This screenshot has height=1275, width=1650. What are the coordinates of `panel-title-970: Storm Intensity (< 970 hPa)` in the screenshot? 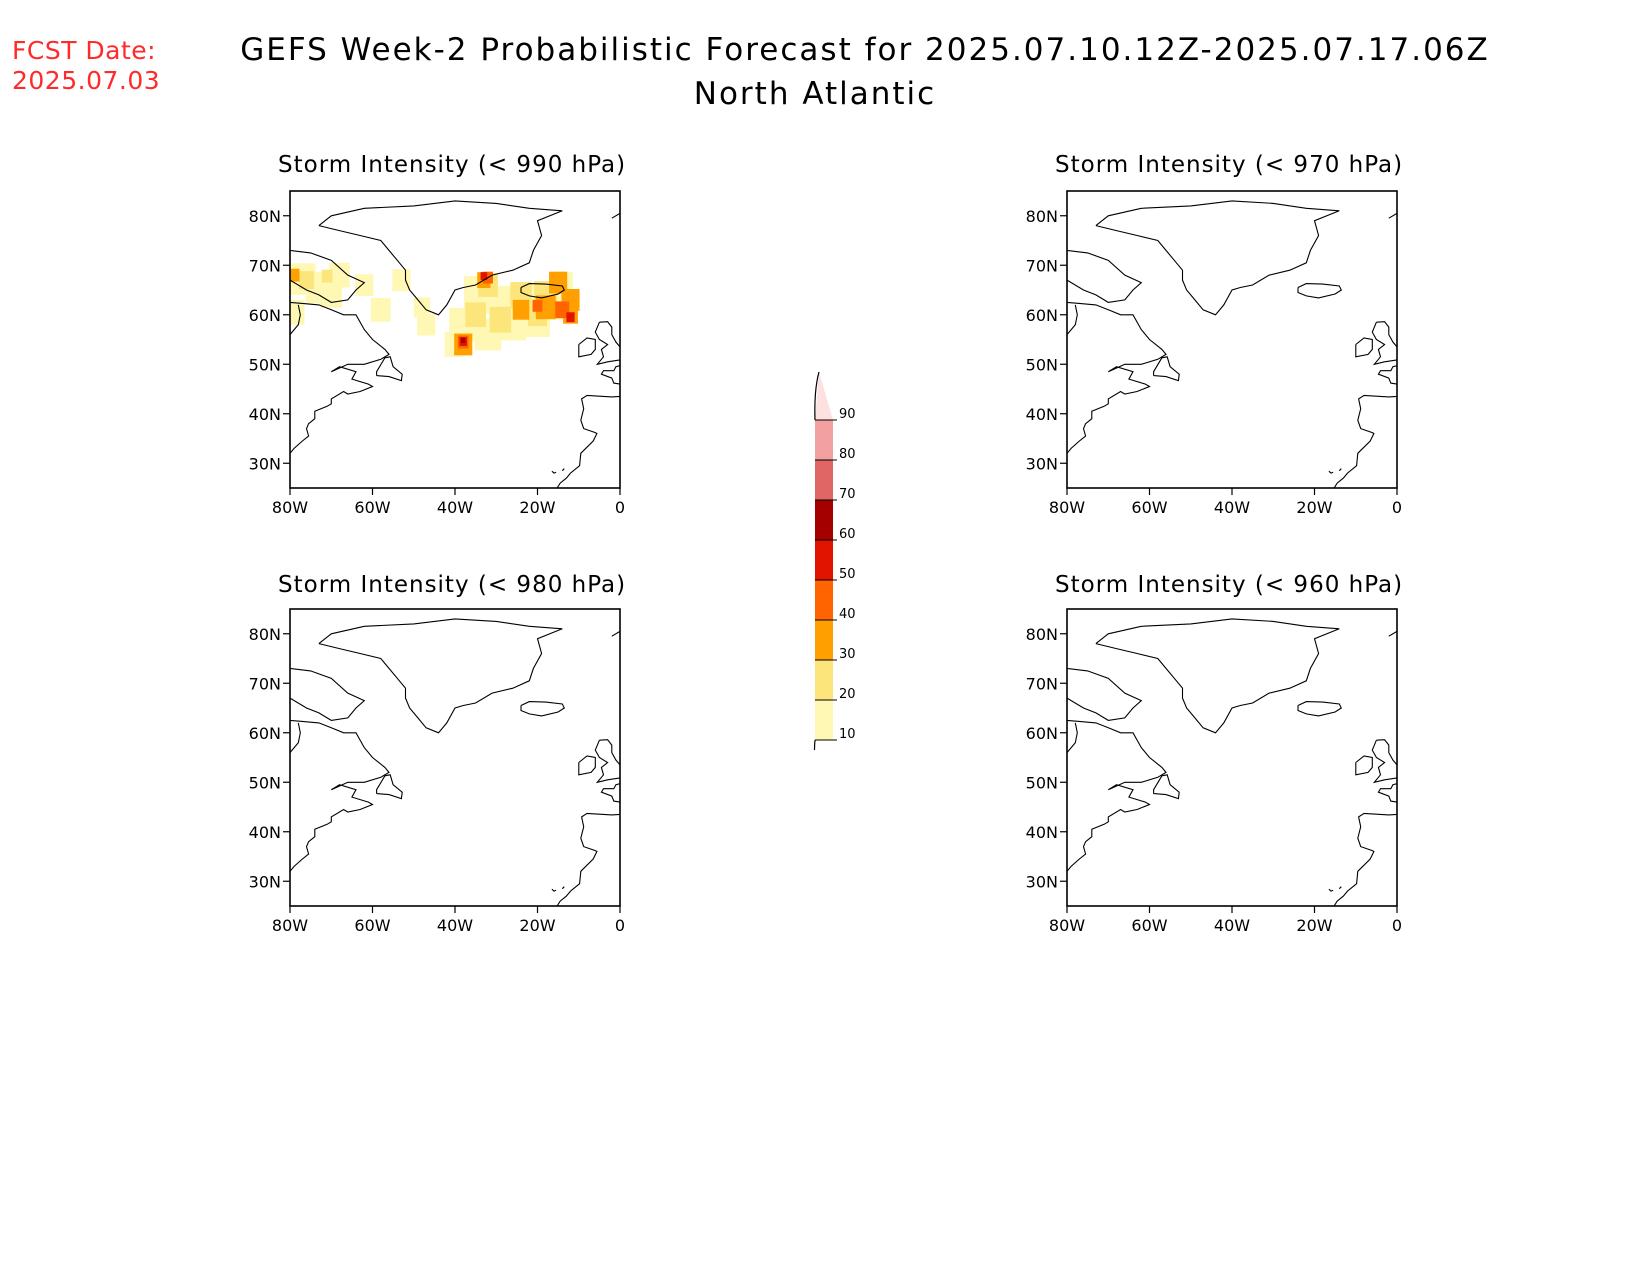 It's located at (1229, 165).